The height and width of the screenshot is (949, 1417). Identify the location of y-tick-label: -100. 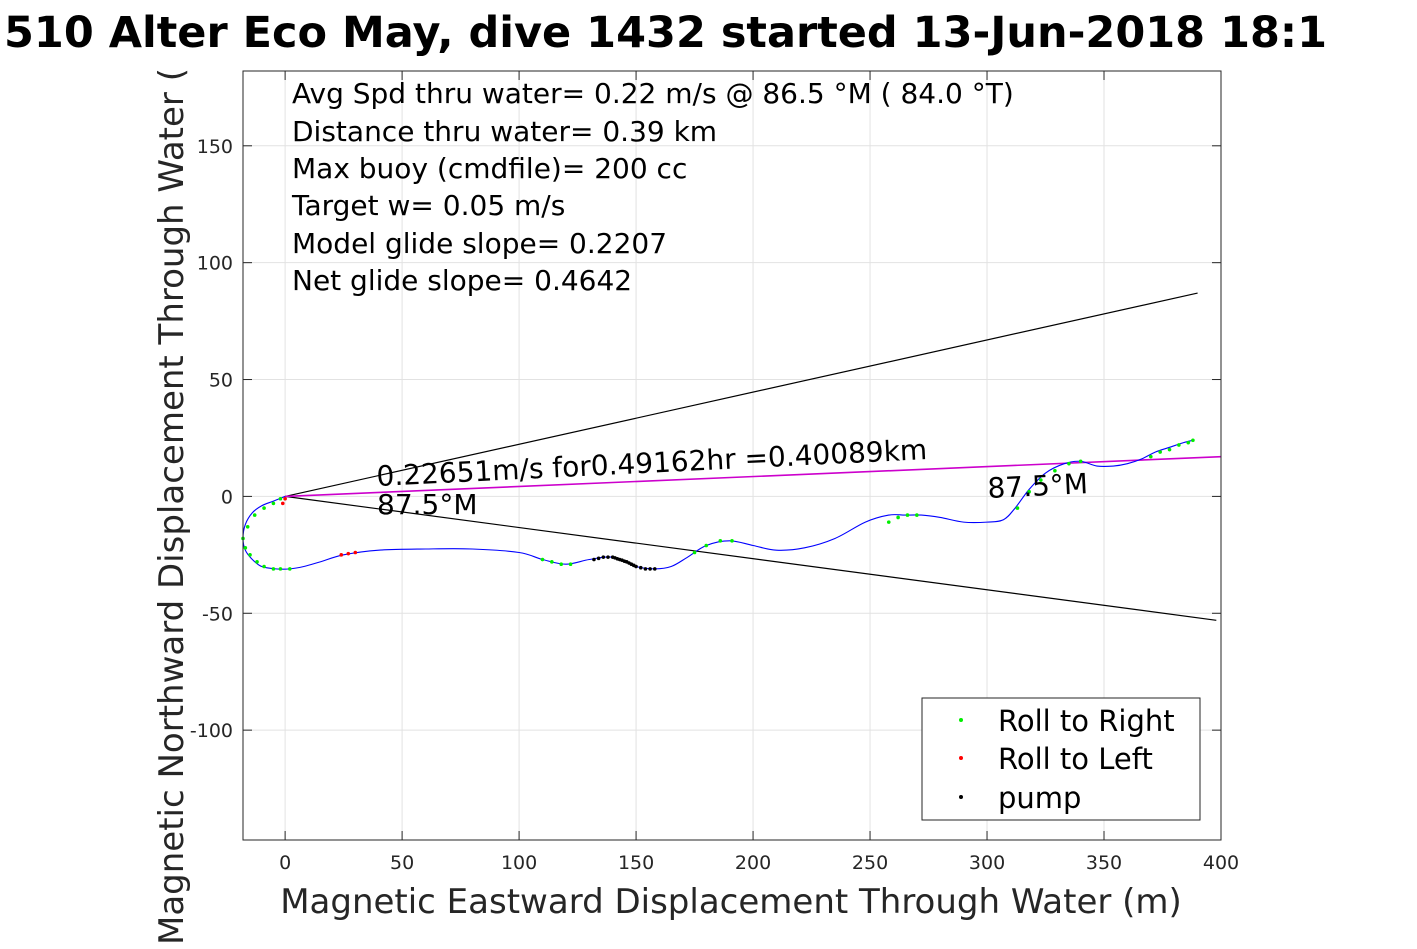
(211, 731).